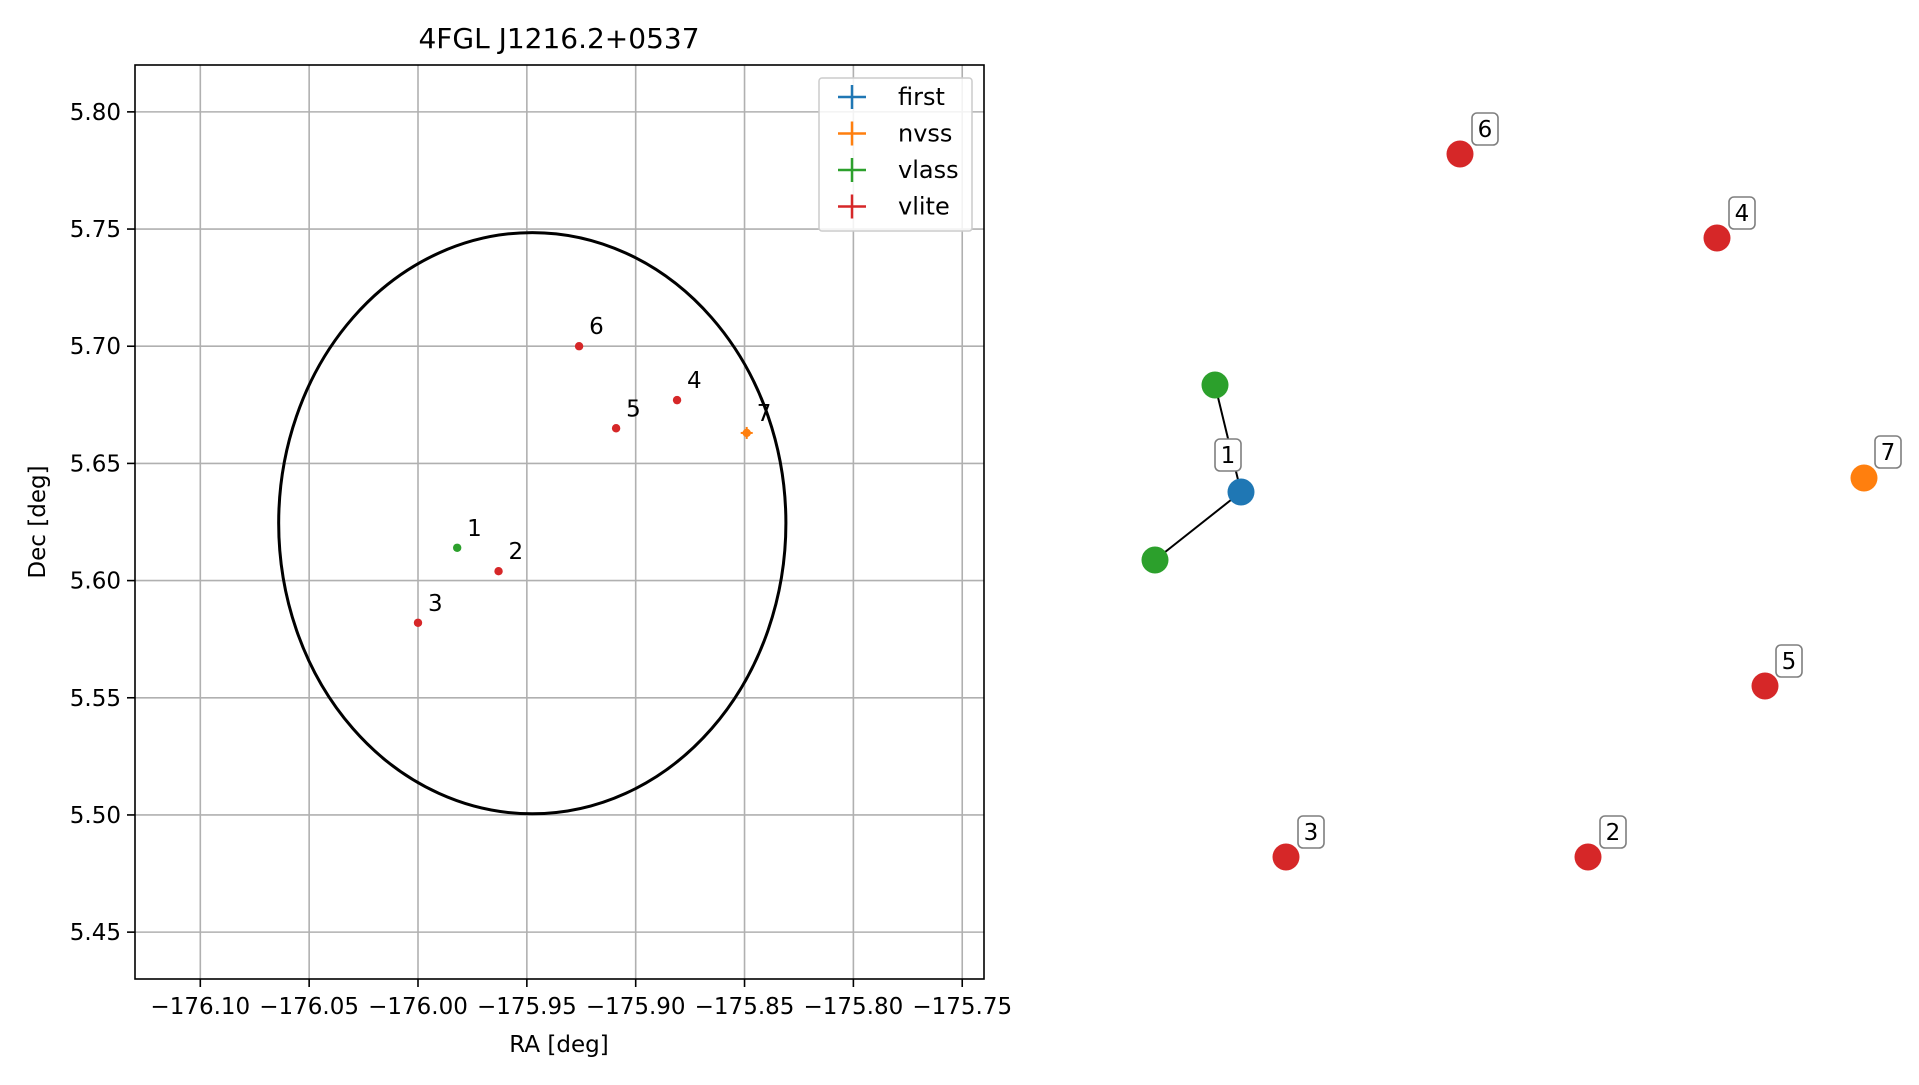 This screenshot has width=1919, height=1085. Describe the element at coordinates (891, 97) in the screenshot. I see `legend-item-first: first` at that location.